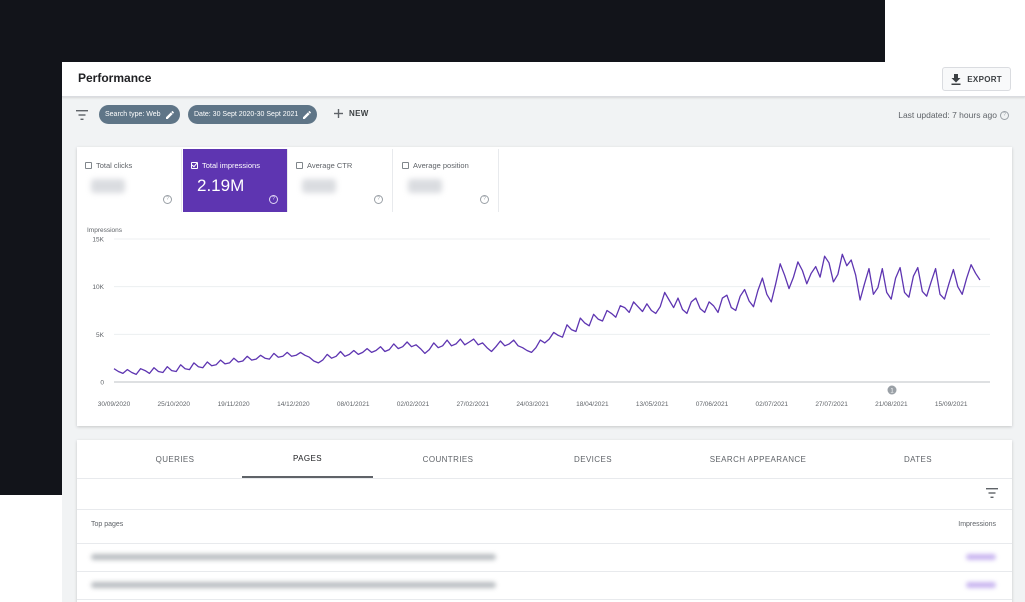 This screenshot has width=1025, height=602. Describe the element at coordinates (107, 524) in the screenshot. I see `column-header-top-pages: Top pages` at that location.